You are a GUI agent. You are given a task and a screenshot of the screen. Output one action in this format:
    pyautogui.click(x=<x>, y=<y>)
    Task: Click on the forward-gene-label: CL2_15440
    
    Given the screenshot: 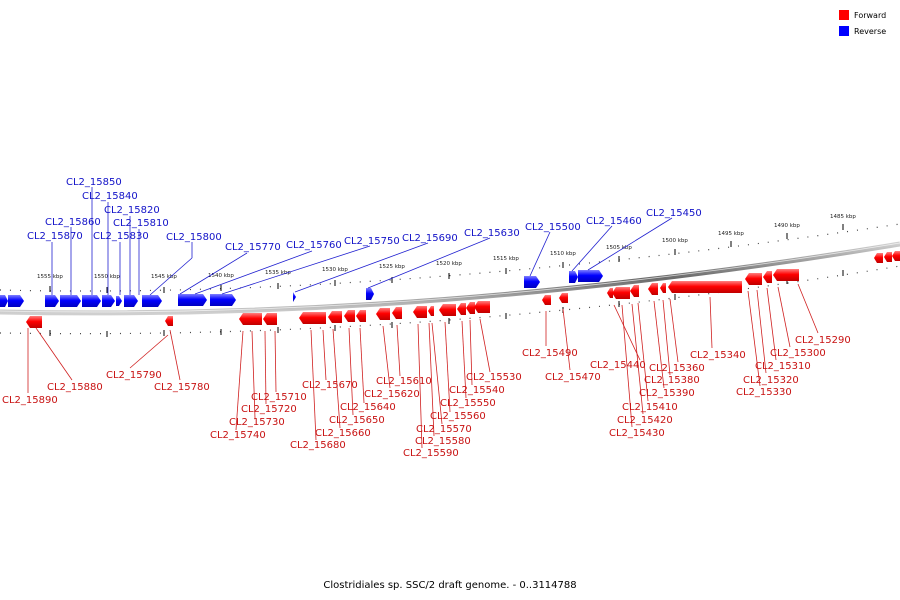 What is the action you would take?
    pyautogui.click(x=618, y=365)
    